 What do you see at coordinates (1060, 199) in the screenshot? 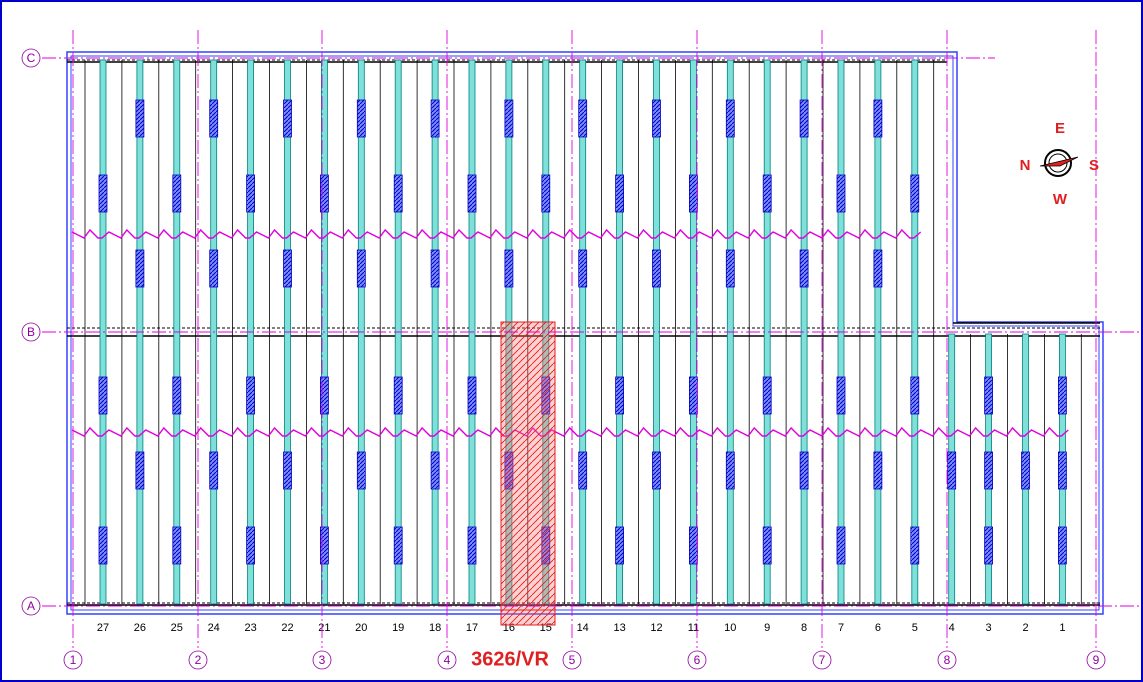
I see `compass-west: W` at bounding box center [1060, 199].